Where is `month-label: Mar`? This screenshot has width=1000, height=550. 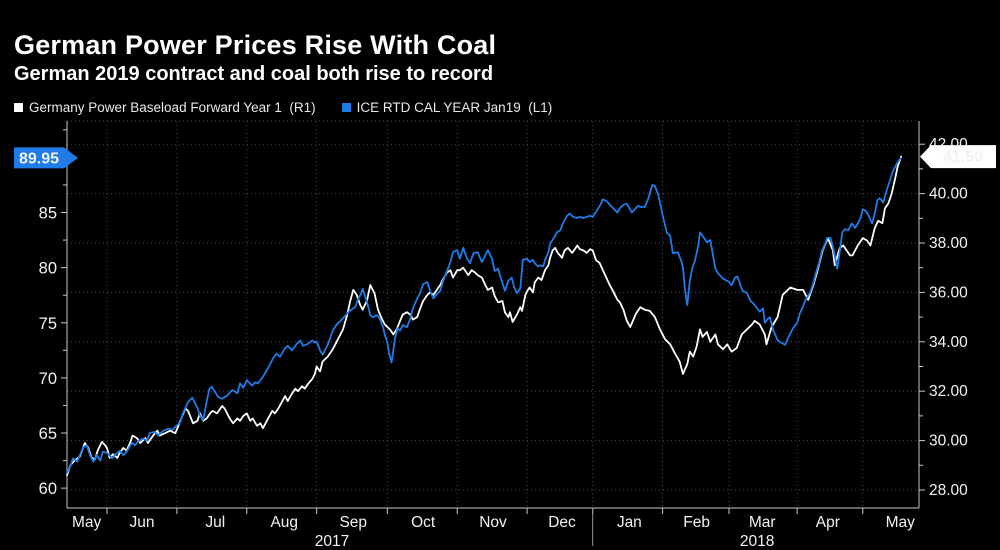 month-label: Mar is located at coordinates (762, 522).